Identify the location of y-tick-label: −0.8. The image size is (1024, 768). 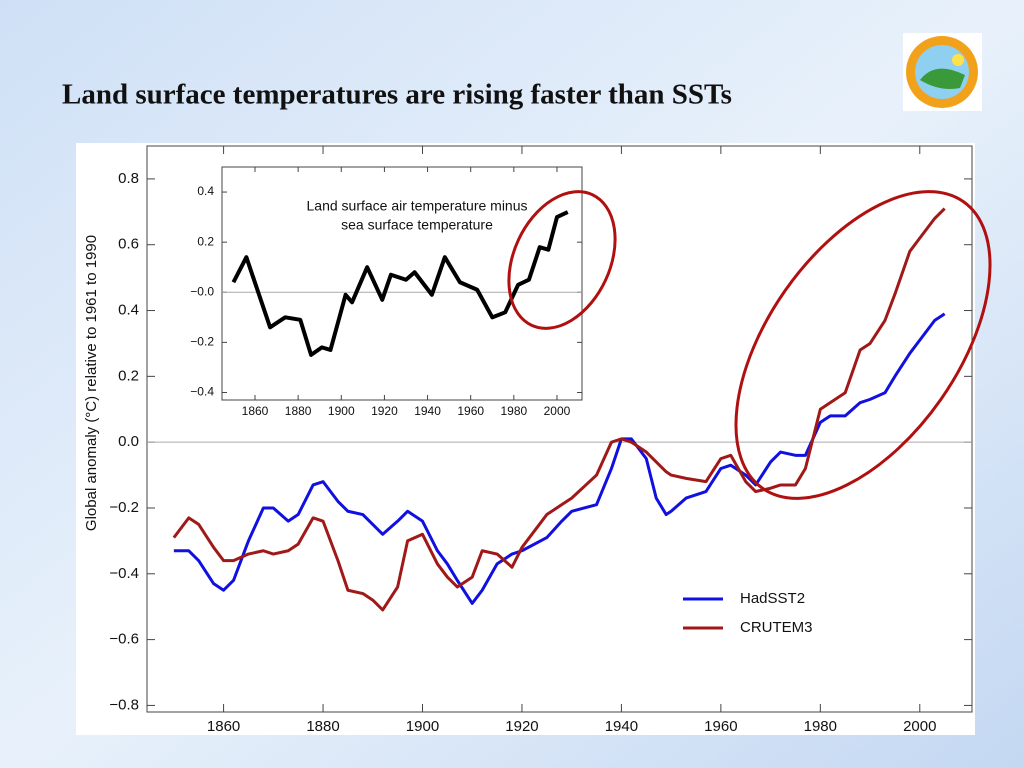
(124, 704).